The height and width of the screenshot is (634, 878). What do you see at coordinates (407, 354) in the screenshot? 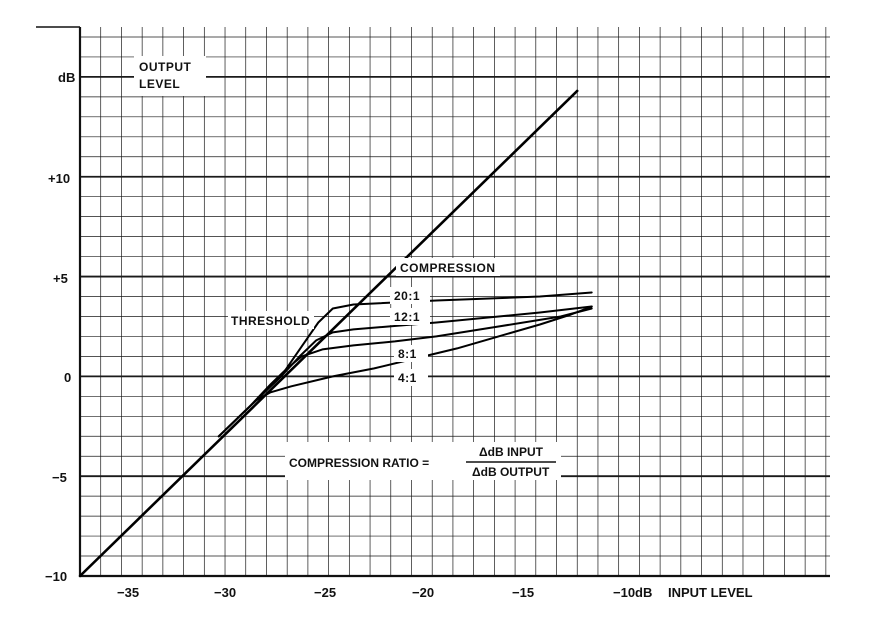
I see `ratio-label-8-1: 8:1` at bounding box center [407, 354].